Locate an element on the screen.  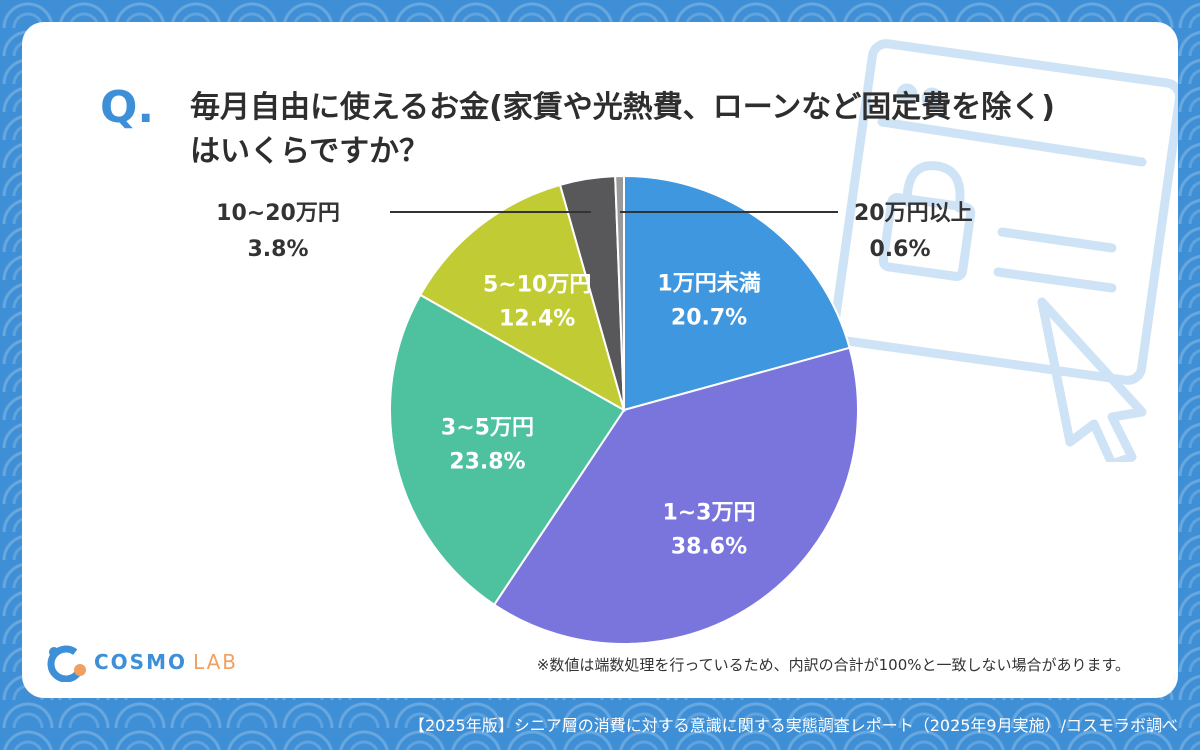
slice-value-3: 12.4% is located at coordinates (537, 319).